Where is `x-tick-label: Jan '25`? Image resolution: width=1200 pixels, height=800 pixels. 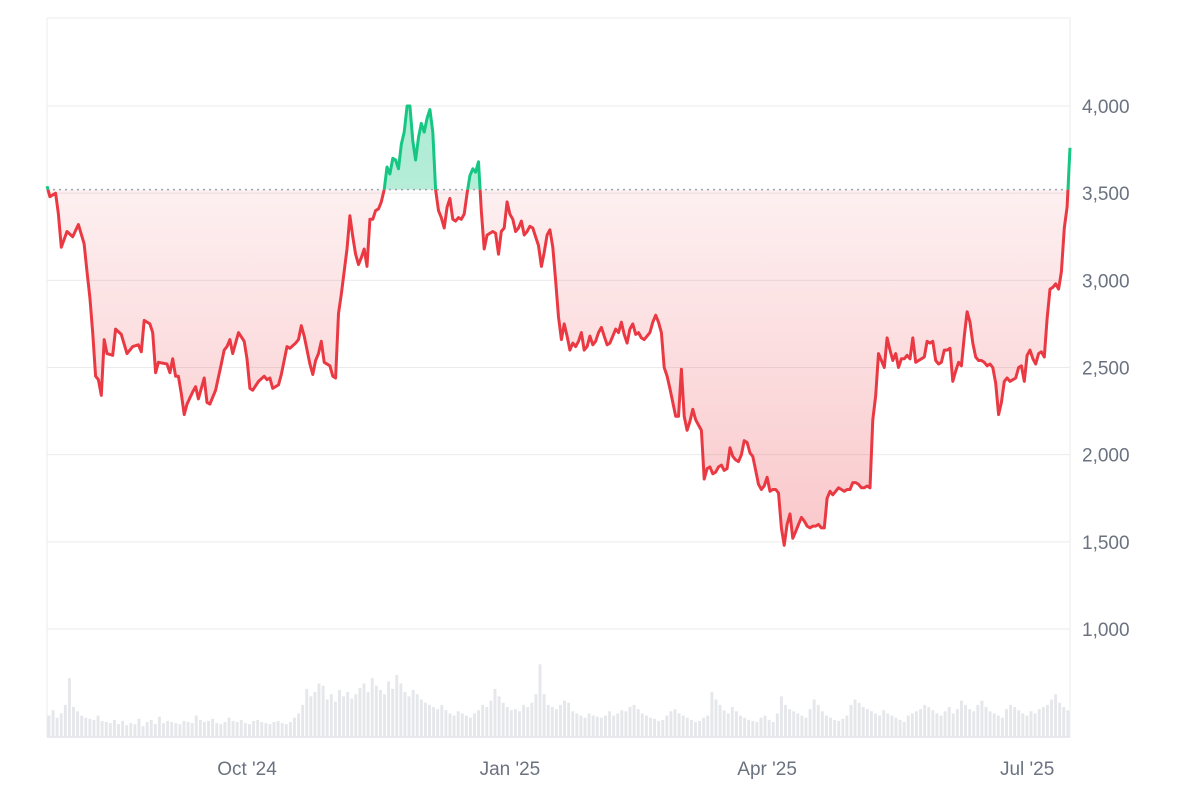
x-tick-label: Jan '25 is located at coordinates (510, 769).